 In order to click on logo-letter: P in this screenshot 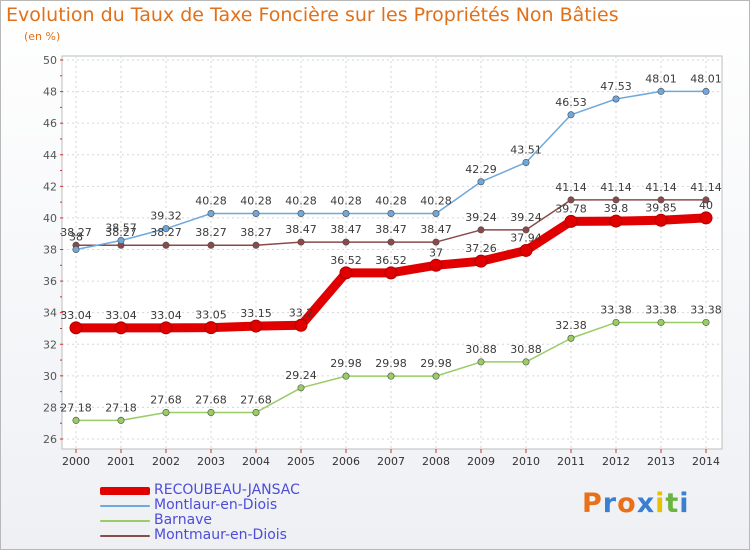, I will do `click(592, 503)`.